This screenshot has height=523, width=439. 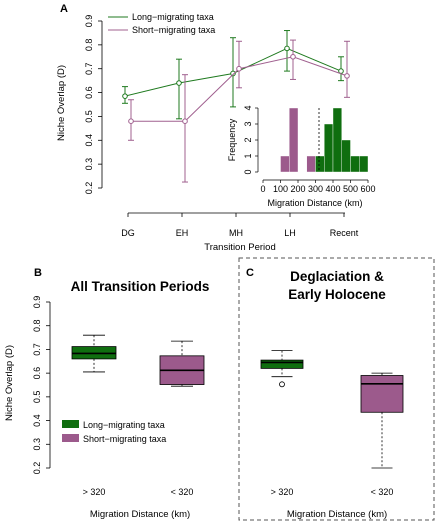 I want to click on panel-a-y-ticks: 0.2 0.3 0.4 0.5 0.6 0.7 0.8 0.9, so click(x=93, y=105).